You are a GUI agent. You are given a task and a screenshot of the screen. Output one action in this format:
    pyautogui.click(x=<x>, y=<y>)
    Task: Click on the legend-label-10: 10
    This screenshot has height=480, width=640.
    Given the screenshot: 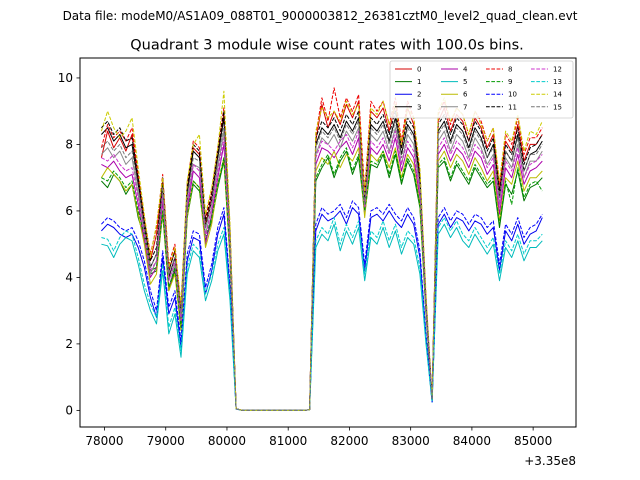 What is the action you would take?
    pyautogui.click(x=512, y=95)
    